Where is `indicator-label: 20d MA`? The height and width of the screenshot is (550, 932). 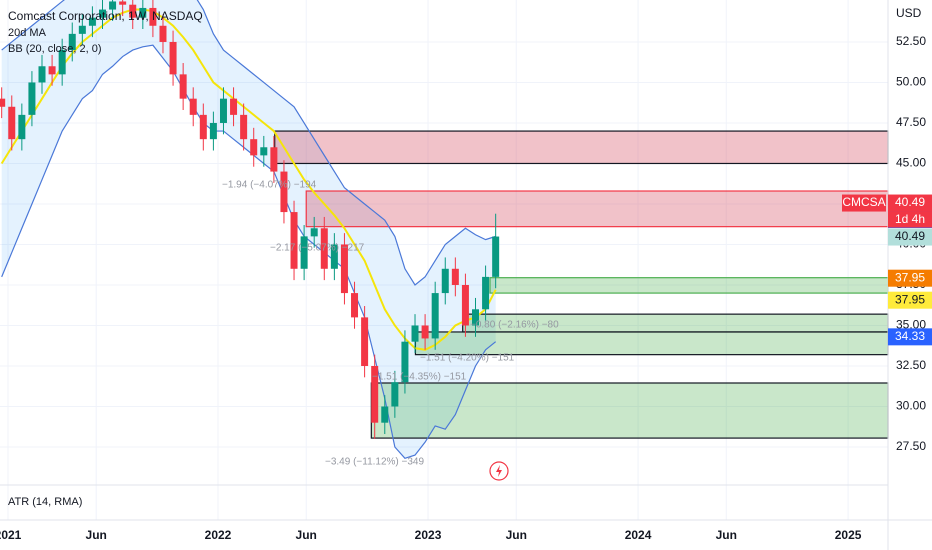 indicator-label: 20d MA is located at coordinates (27, 33).